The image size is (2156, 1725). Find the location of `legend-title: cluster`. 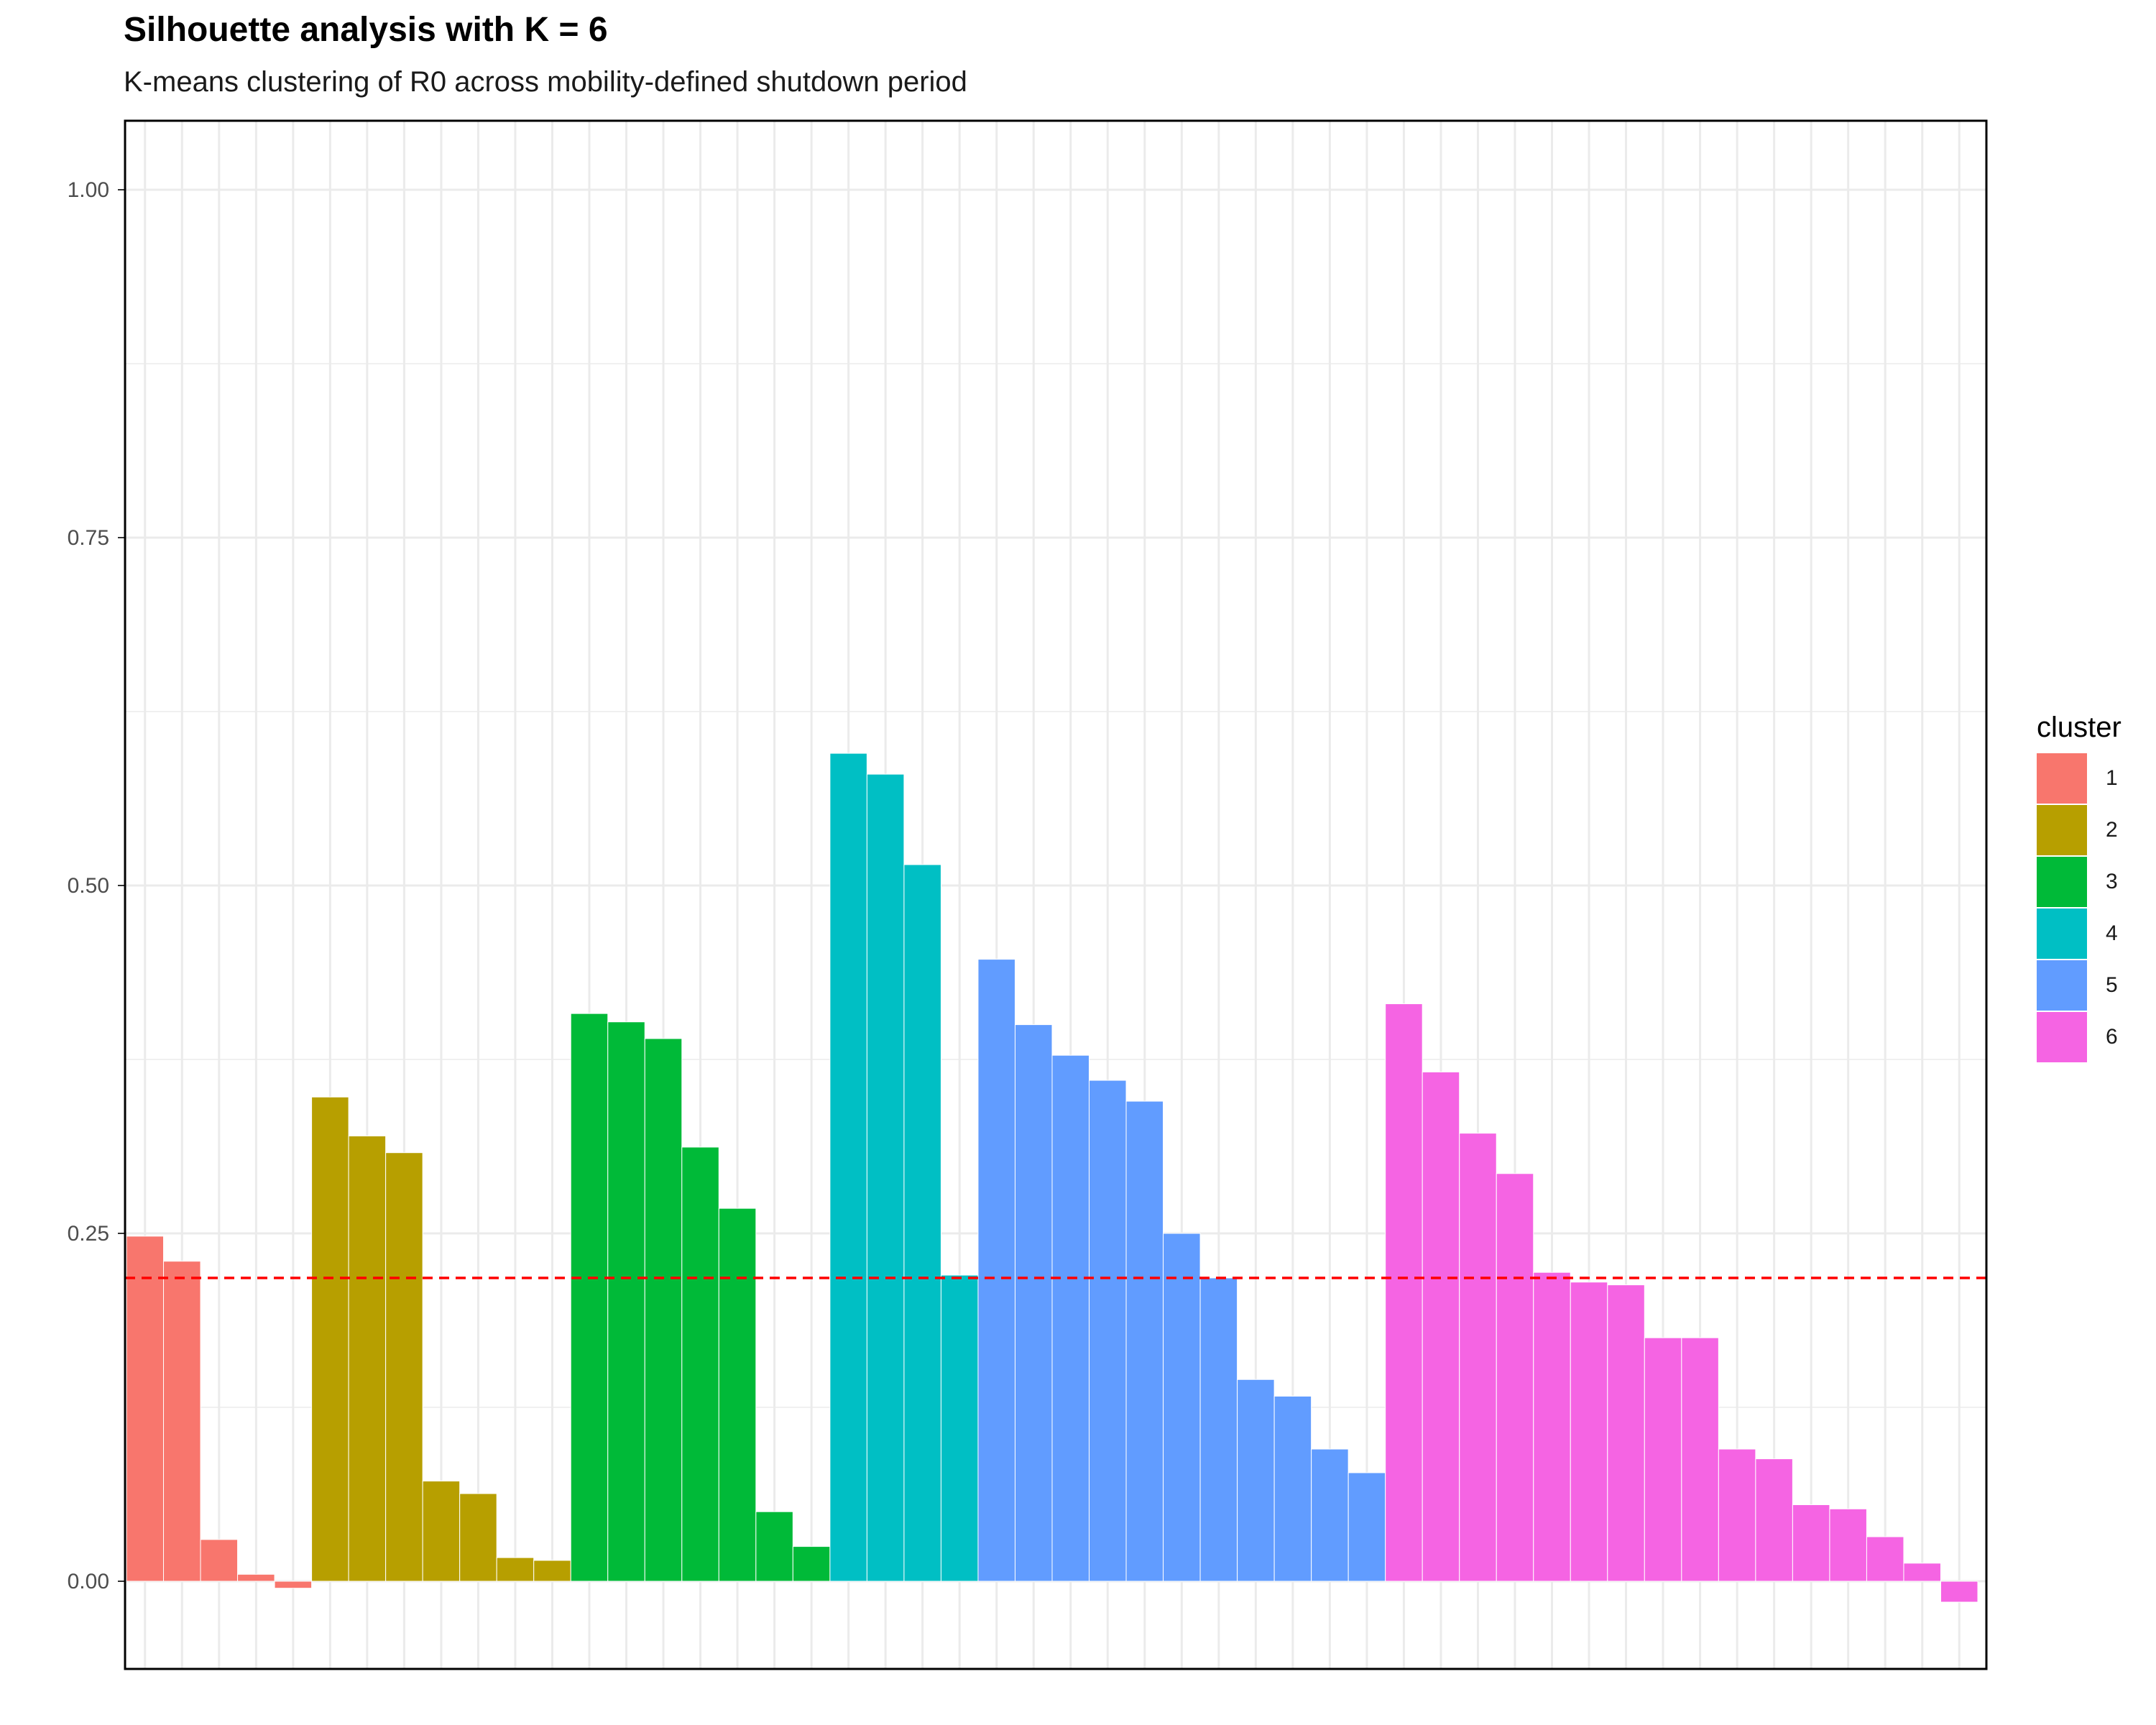

legend-title: cluster is located at coordinates (2079, 727).